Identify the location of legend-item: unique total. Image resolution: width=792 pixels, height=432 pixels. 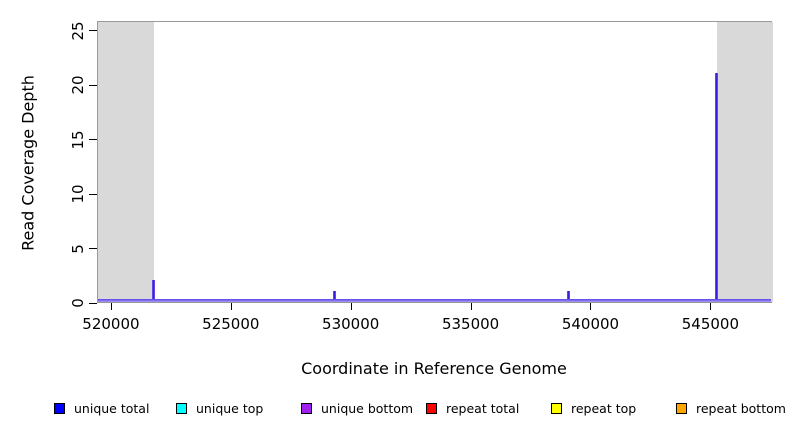
(101, 408).